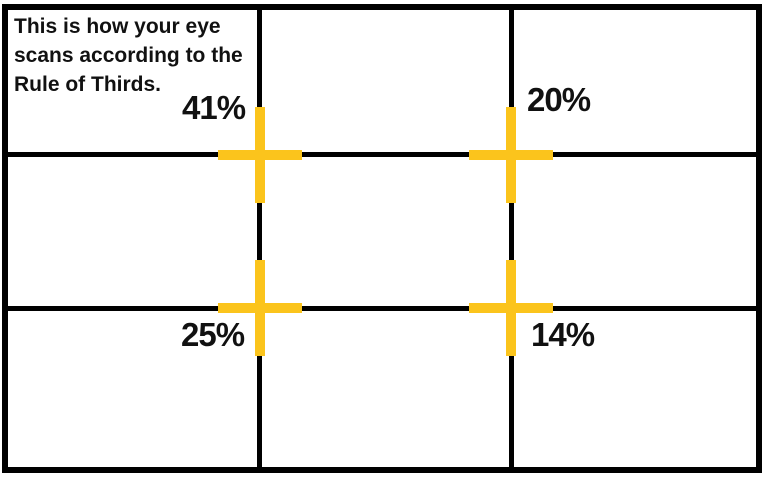 Image resolution: width=768 pixels, height=478 pixels. What do you see at coordinates (259, 237) in the screenshot?
I see `grid-vertical-line-left` at bounding box center [259, 237].